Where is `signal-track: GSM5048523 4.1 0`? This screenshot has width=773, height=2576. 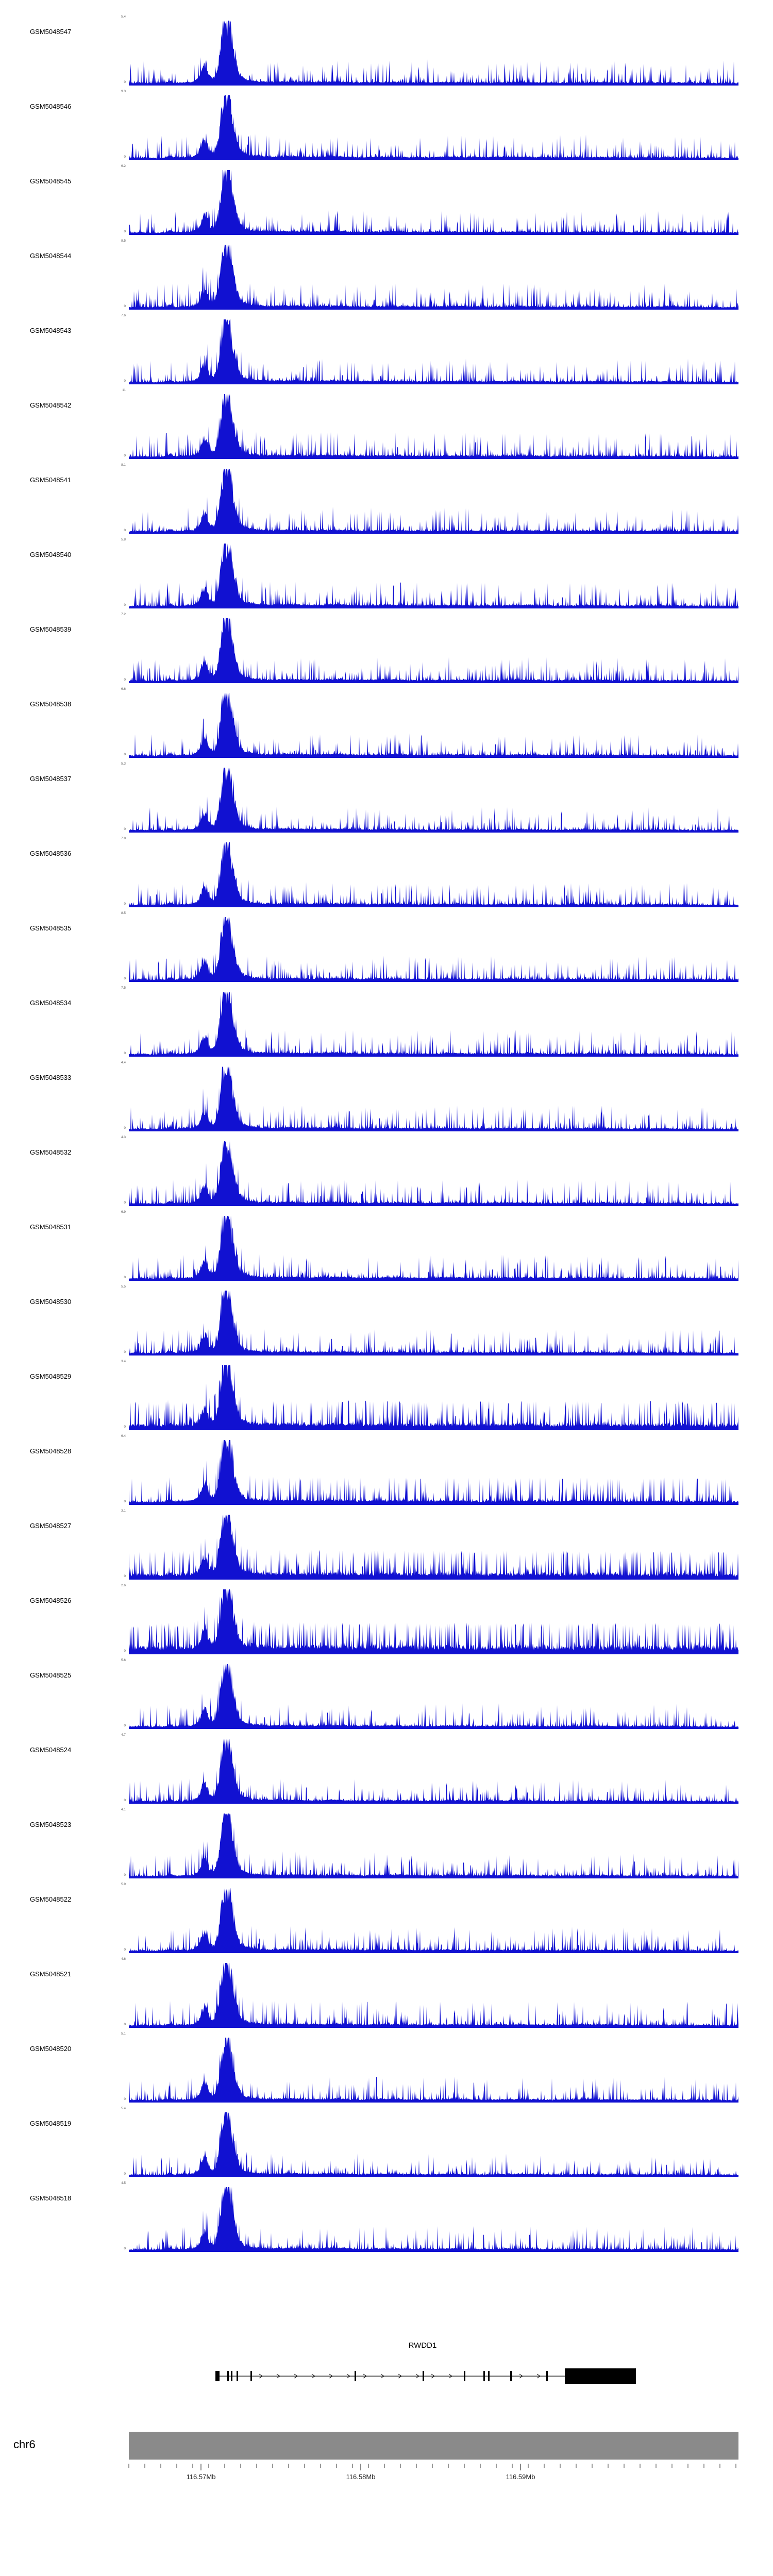
signal-track: GSM5048523 4.1 0 is located at coordinates (386, 1844).